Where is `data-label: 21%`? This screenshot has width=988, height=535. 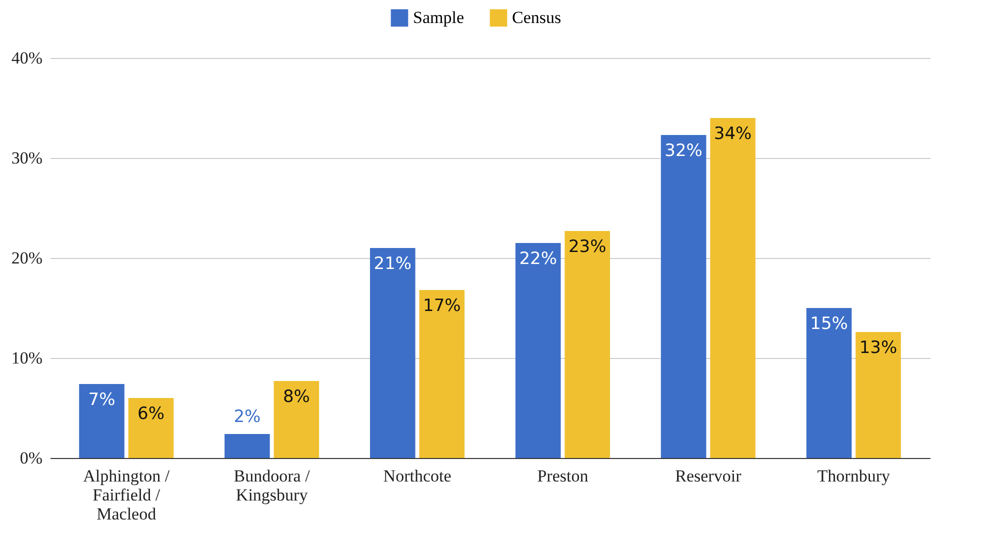 data-label: 21% is located at coordinates (393, 264).